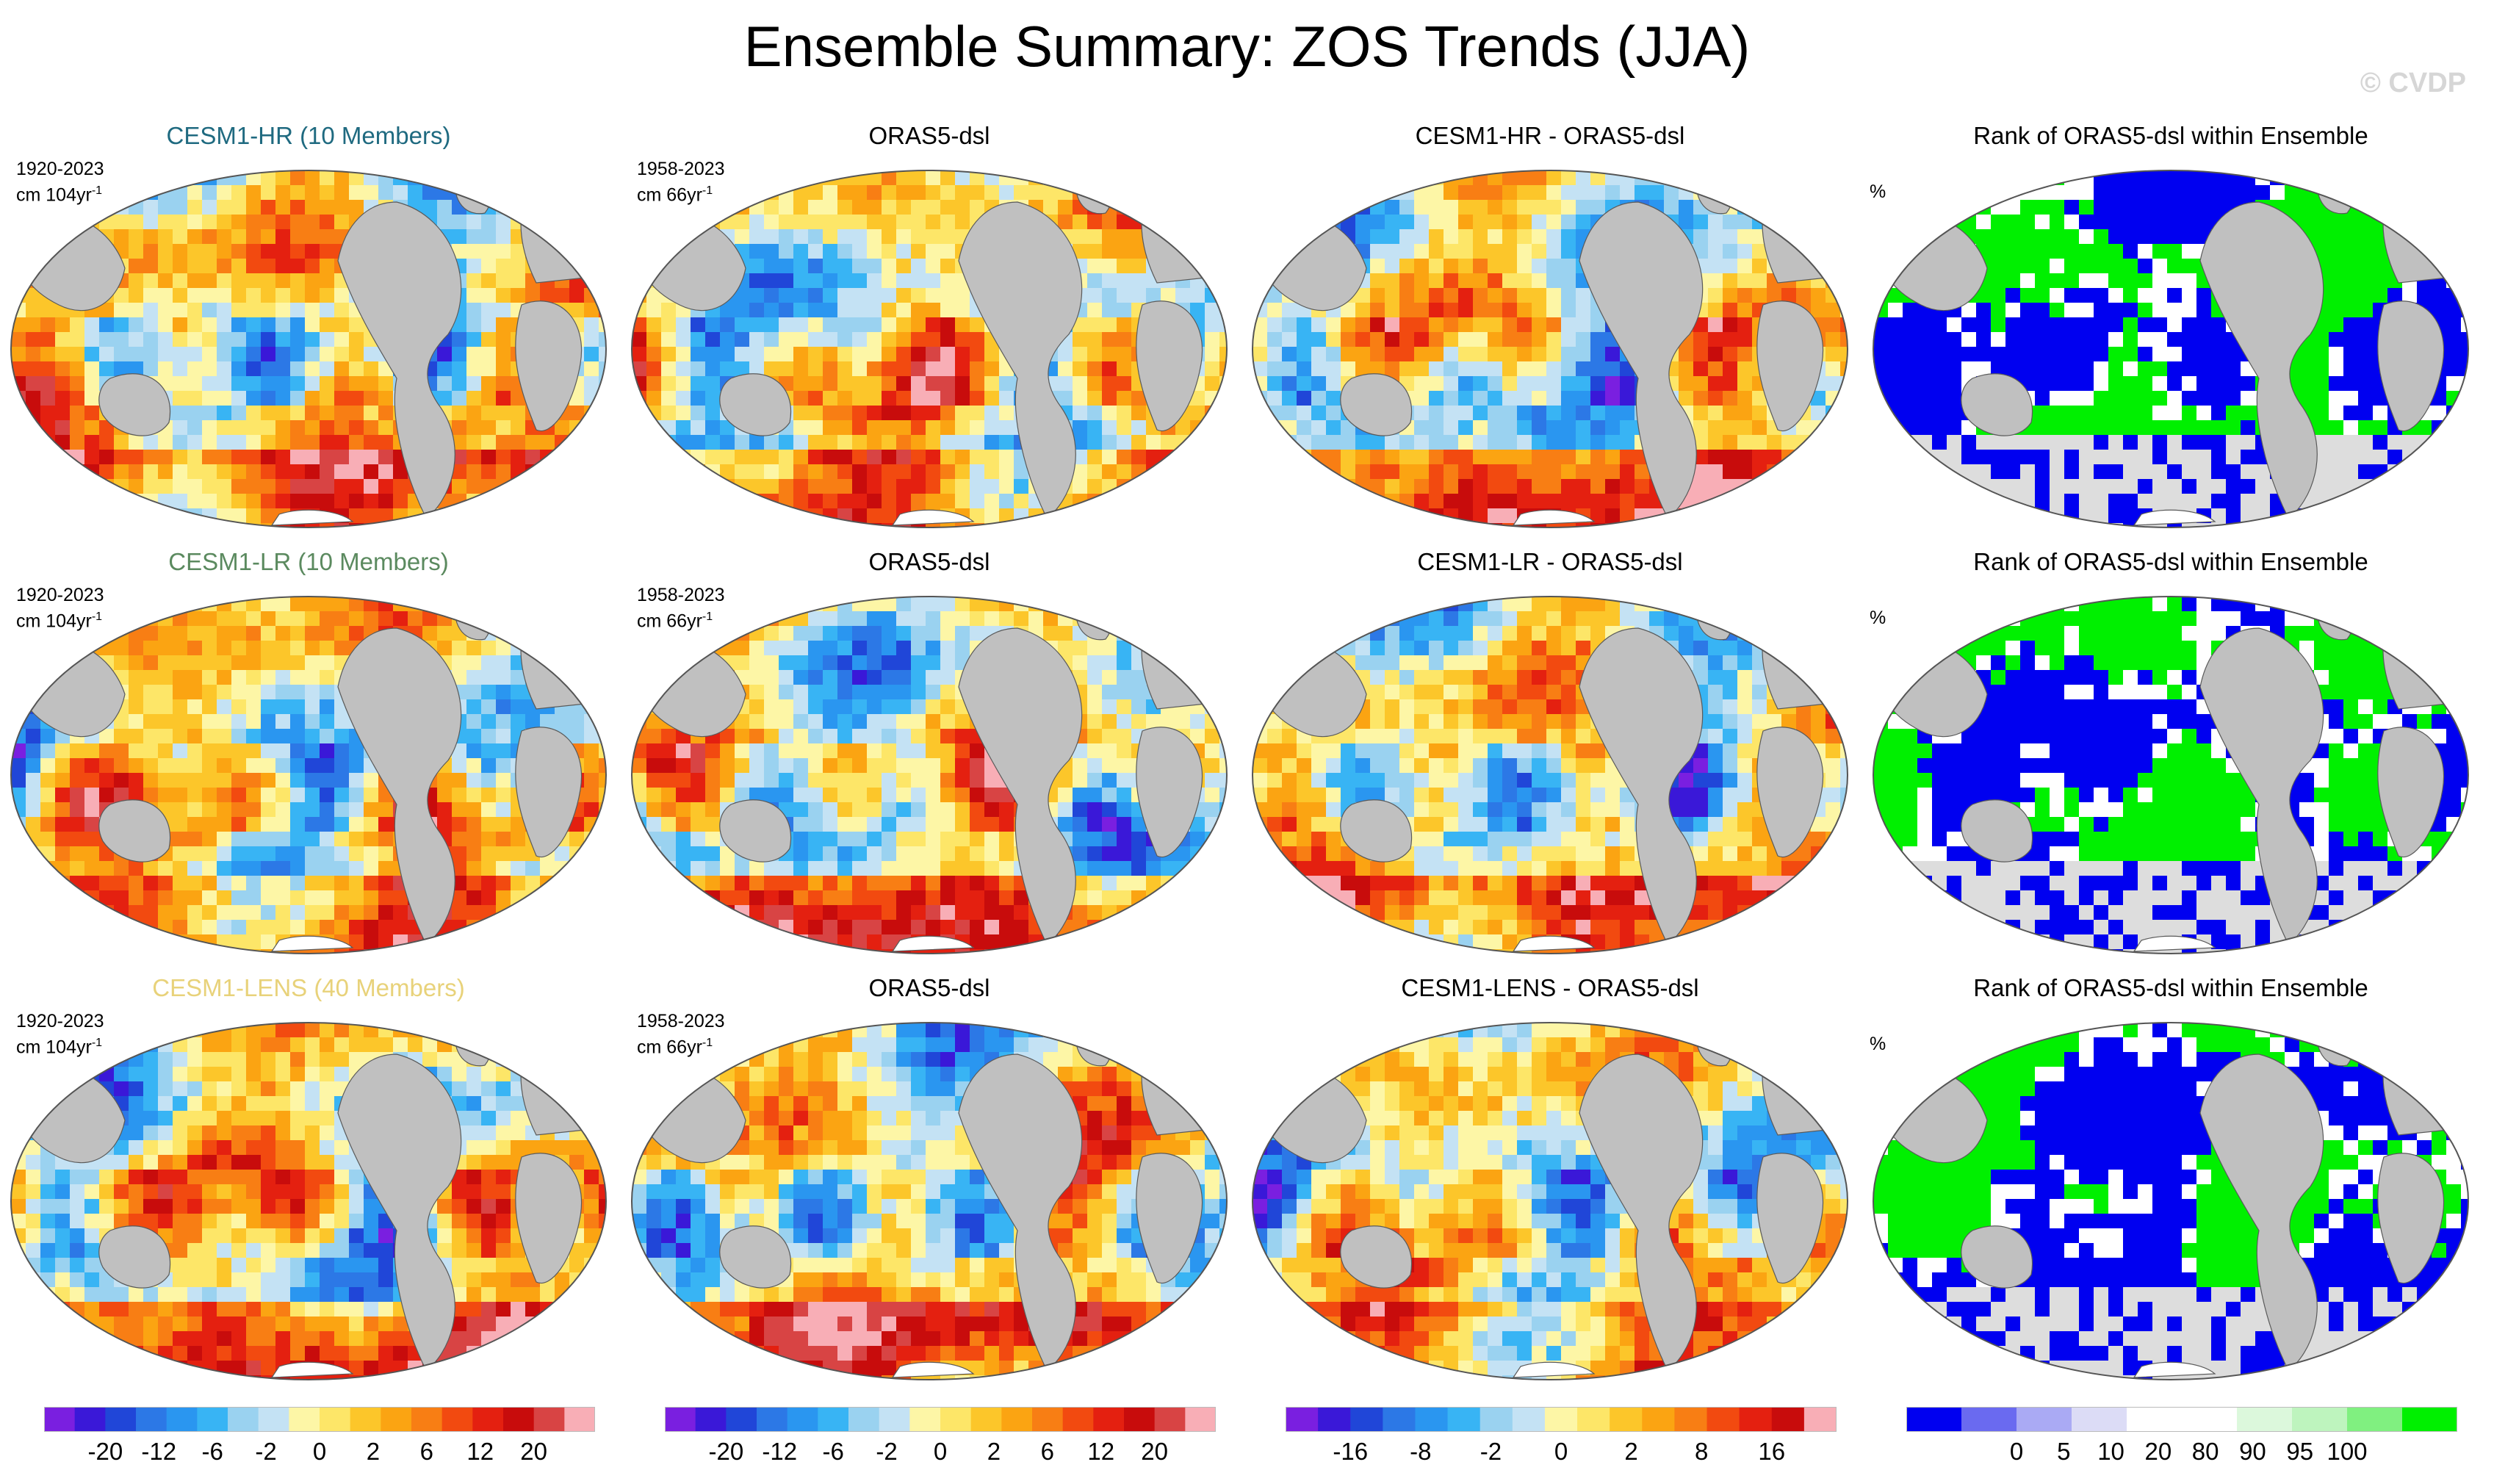  Describe the element at coordinates (1550, 349) in the screenshot. I see `map-outline` at that location.